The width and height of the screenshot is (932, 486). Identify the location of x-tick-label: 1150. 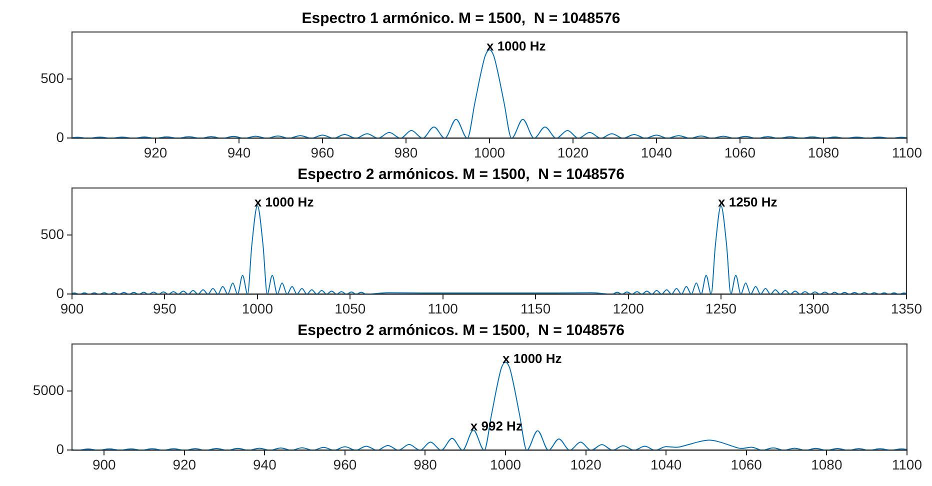
(535, 308).